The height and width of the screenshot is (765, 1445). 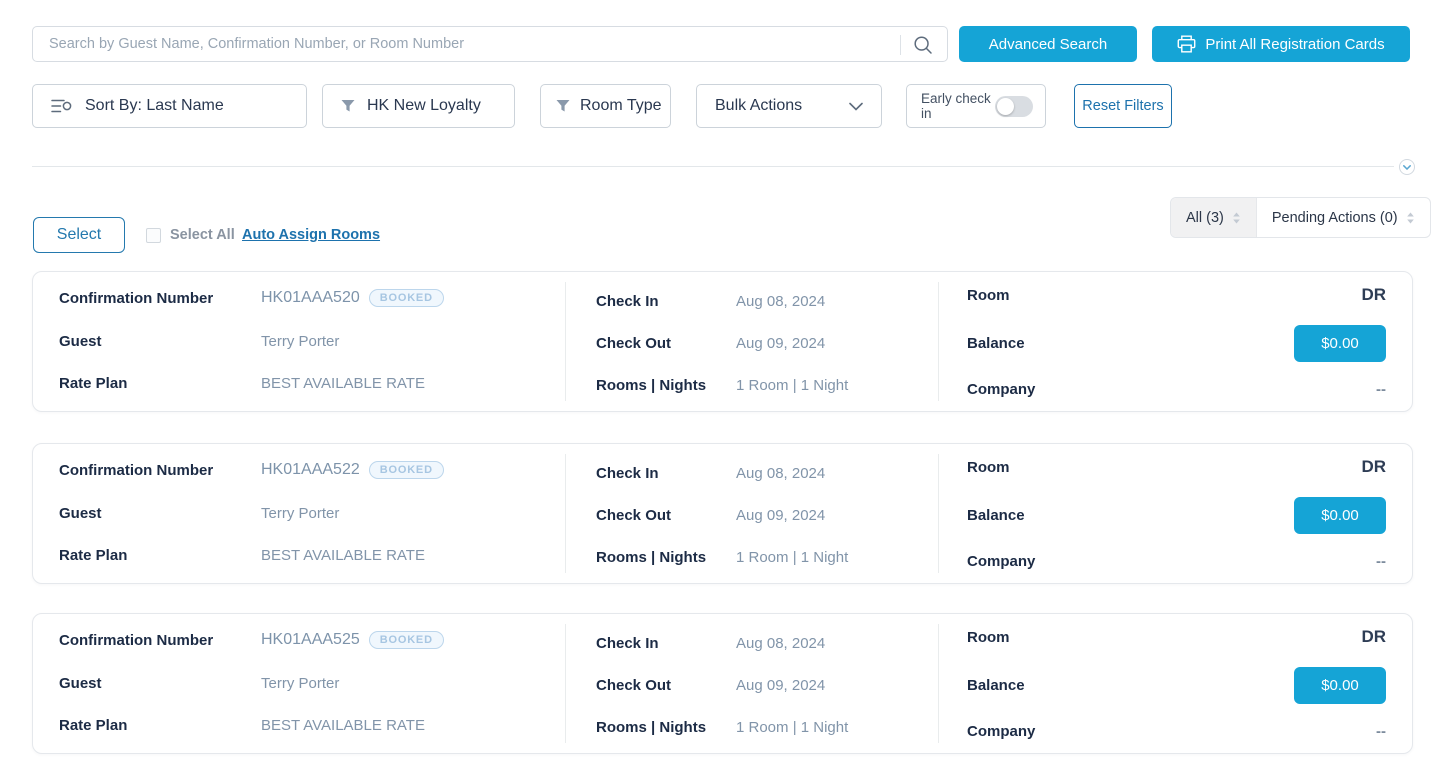 I want to click on collapse-filters-button, so click(x=1407, y=167).